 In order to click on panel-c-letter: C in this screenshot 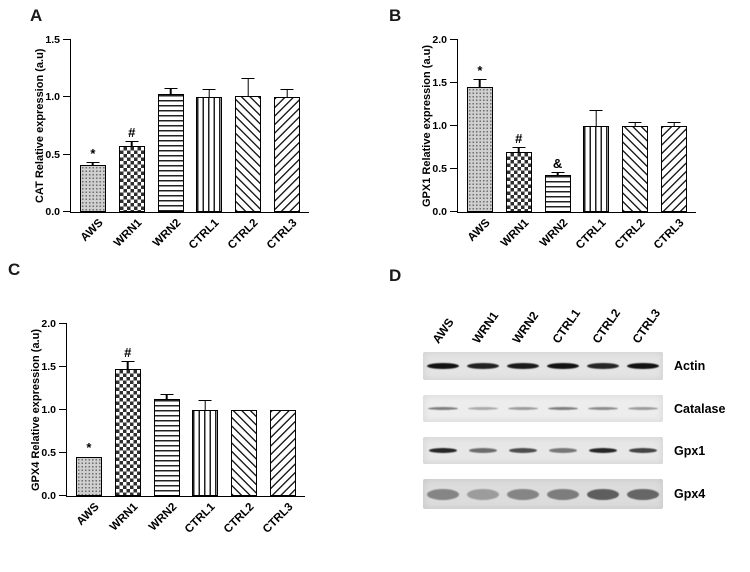, I will do `click(14, 269)`.